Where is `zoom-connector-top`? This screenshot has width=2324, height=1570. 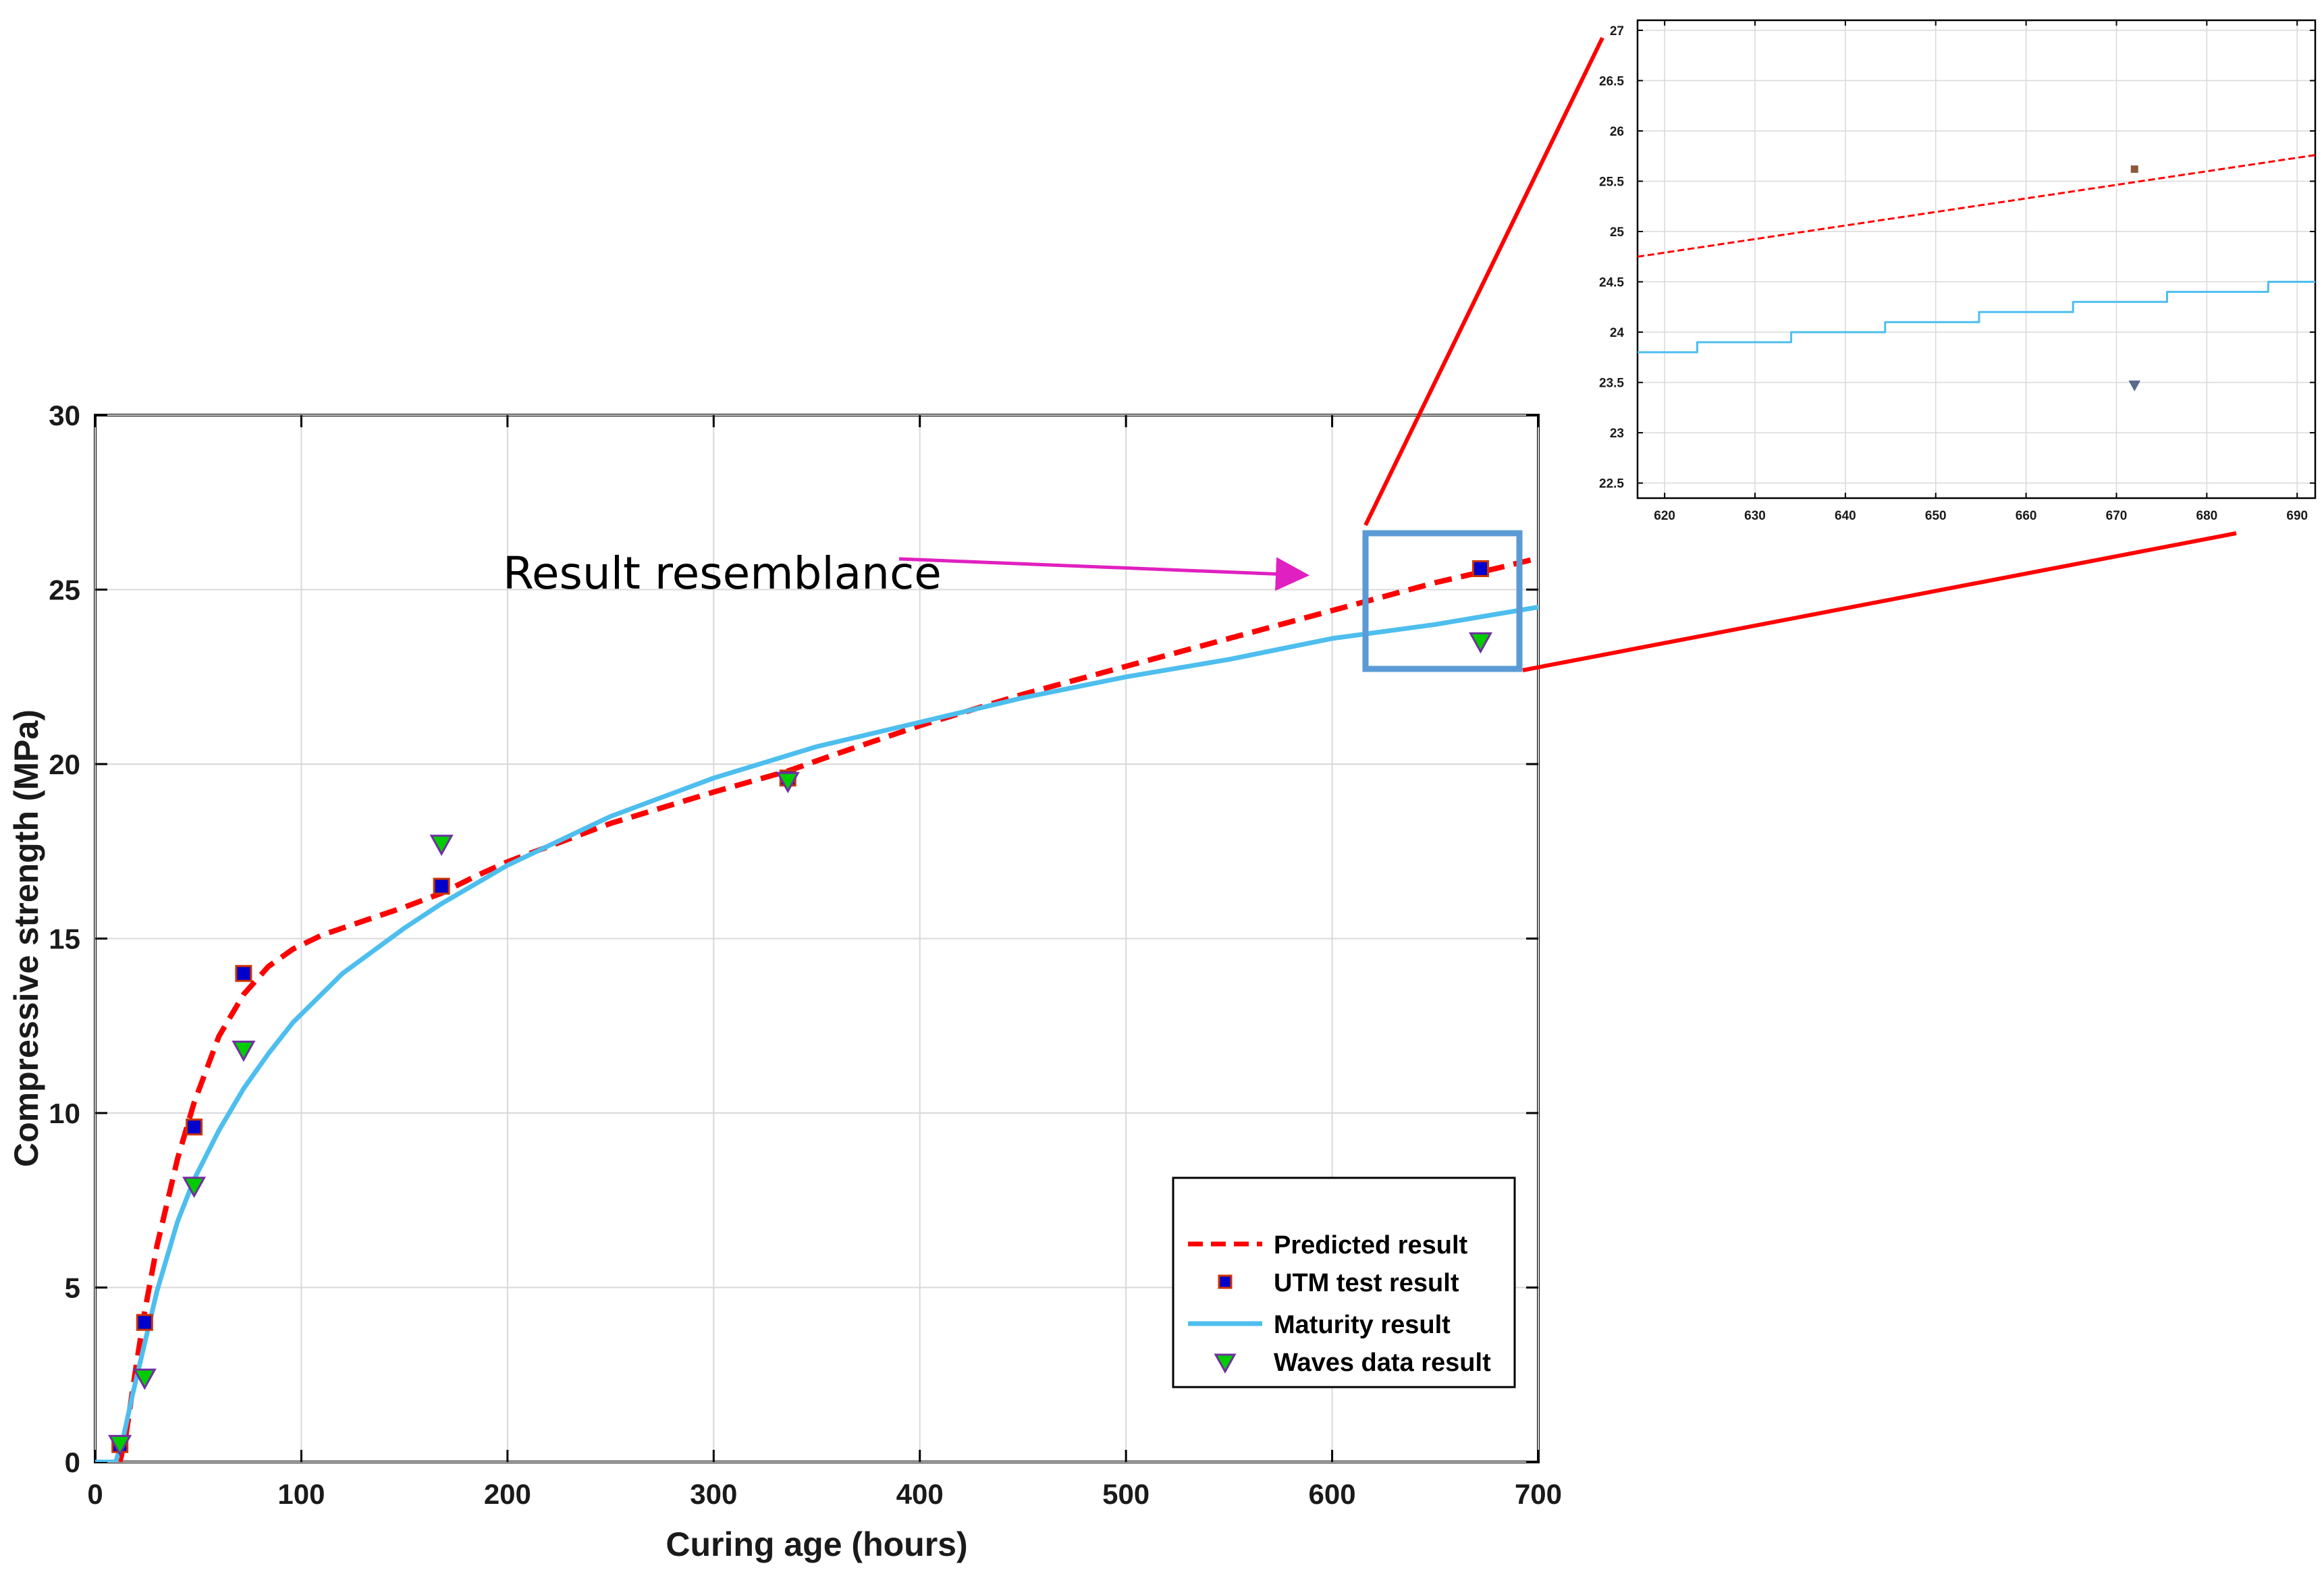 zoom-connector-top is located at coordinates (1484, 281).